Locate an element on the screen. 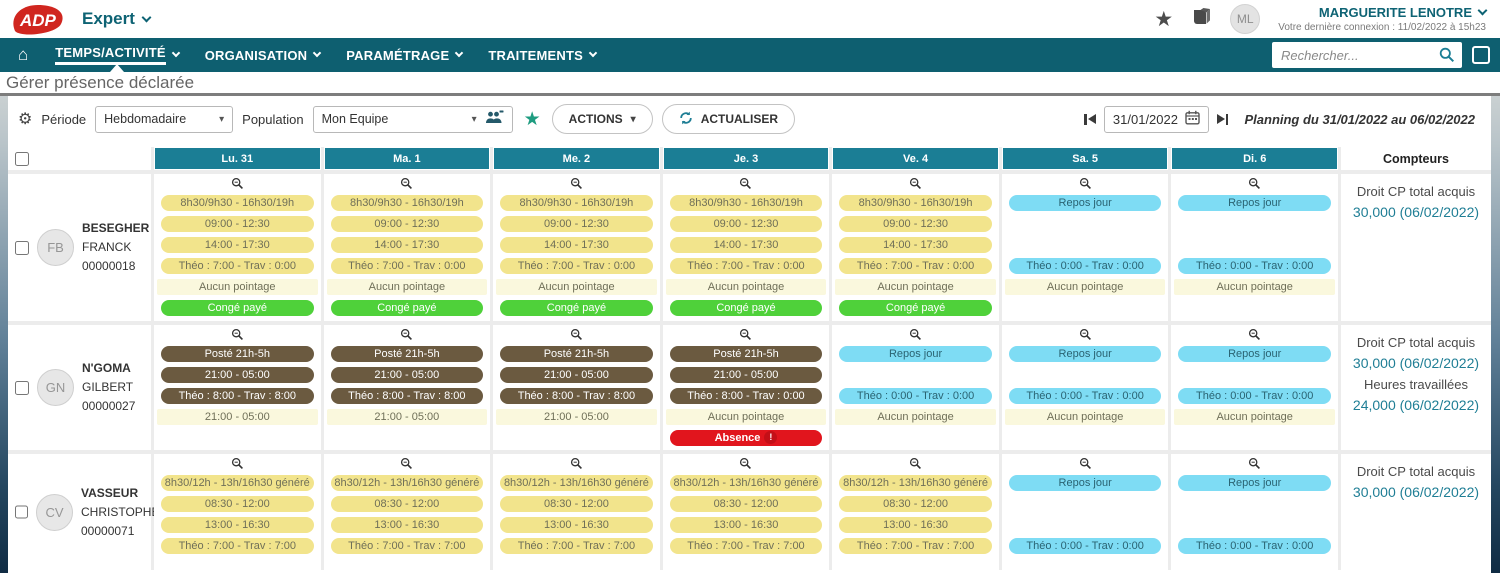 Image resolution: width=1500 pixels, height=573 pixels. search-icon is located at coordinates (1447, 57).